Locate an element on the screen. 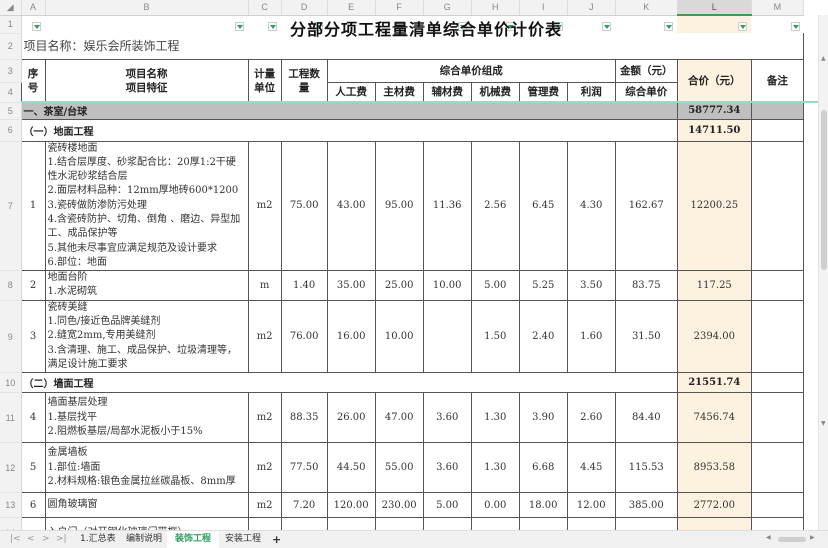  total-cell: 12200.25 is located at coordinates (714, 206).